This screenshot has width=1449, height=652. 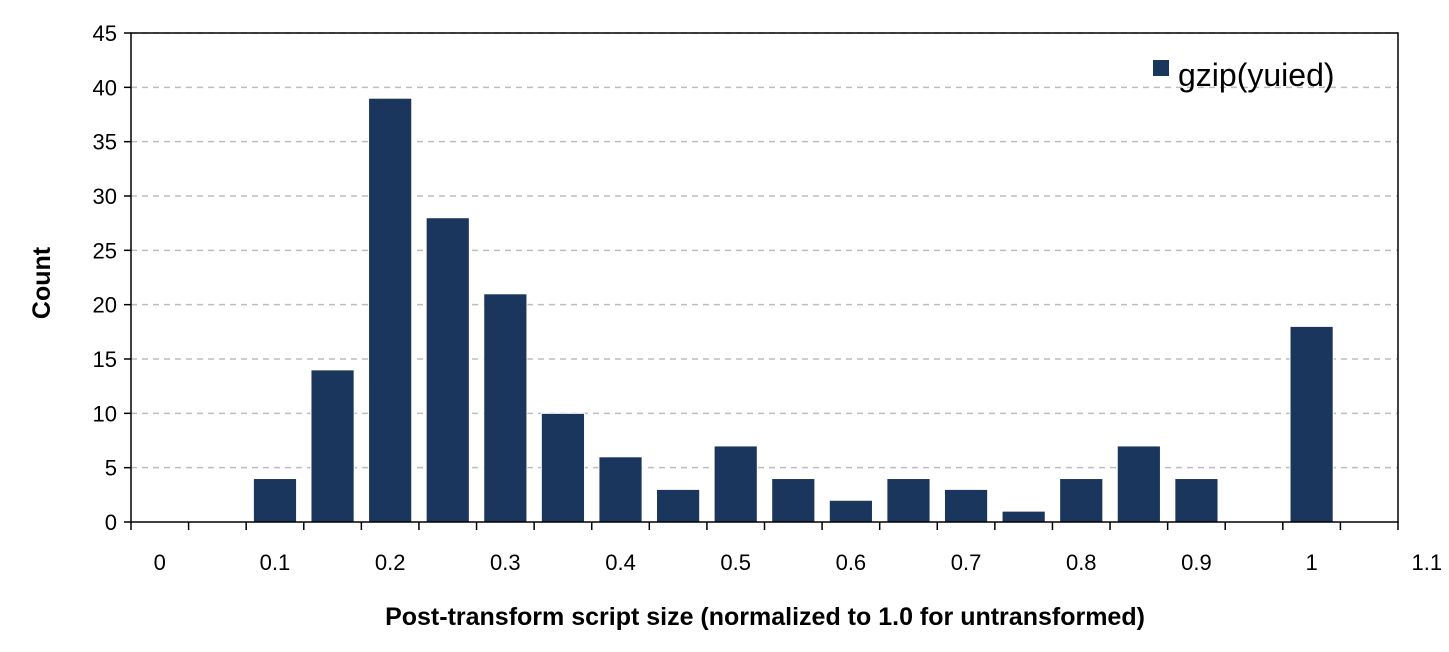 What do you see at coordinates (735, 484) in the screenshot?
I see `bar-0.5` at bounding box center [735, 484].